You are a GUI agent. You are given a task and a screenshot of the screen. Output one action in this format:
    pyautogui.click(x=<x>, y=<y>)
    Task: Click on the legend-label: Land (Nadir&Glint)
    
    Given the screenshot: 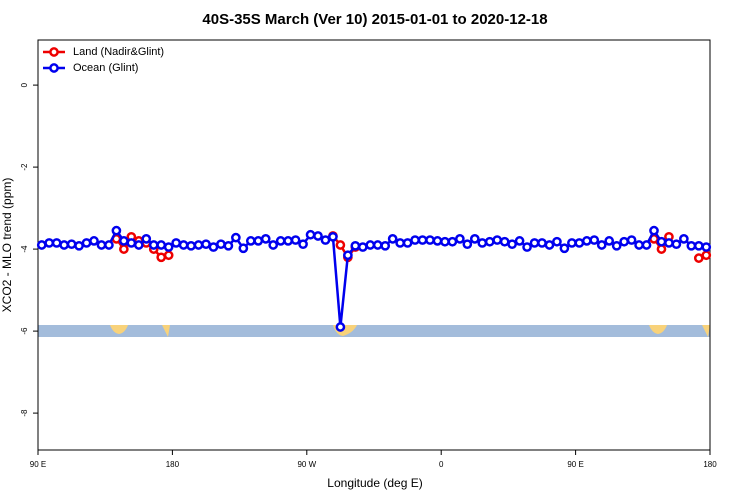 What is the action you would take?
    pyautogui.click(x=118, y=52)
    